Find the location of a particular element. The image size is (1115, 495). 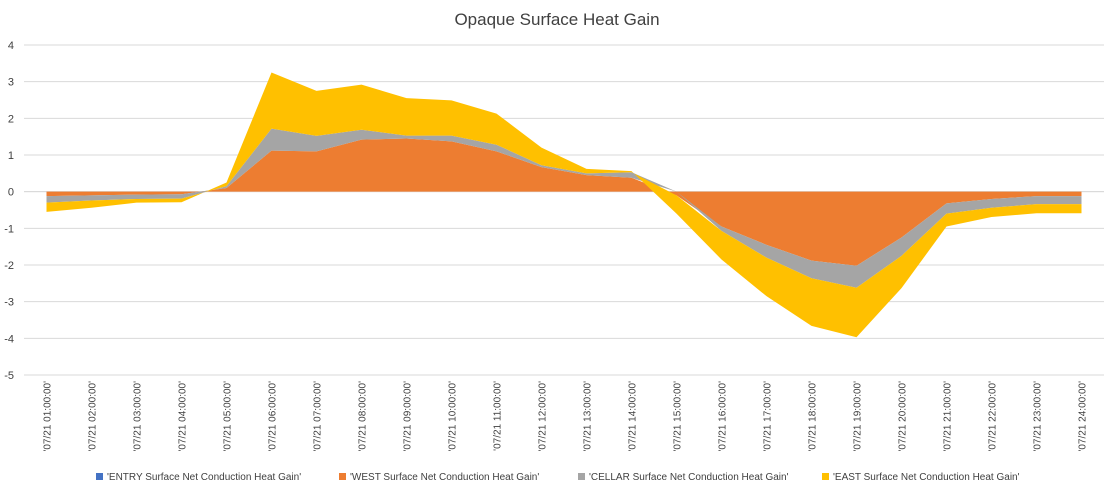

y-tick-label: -2 is located at coordinates (9, 266).